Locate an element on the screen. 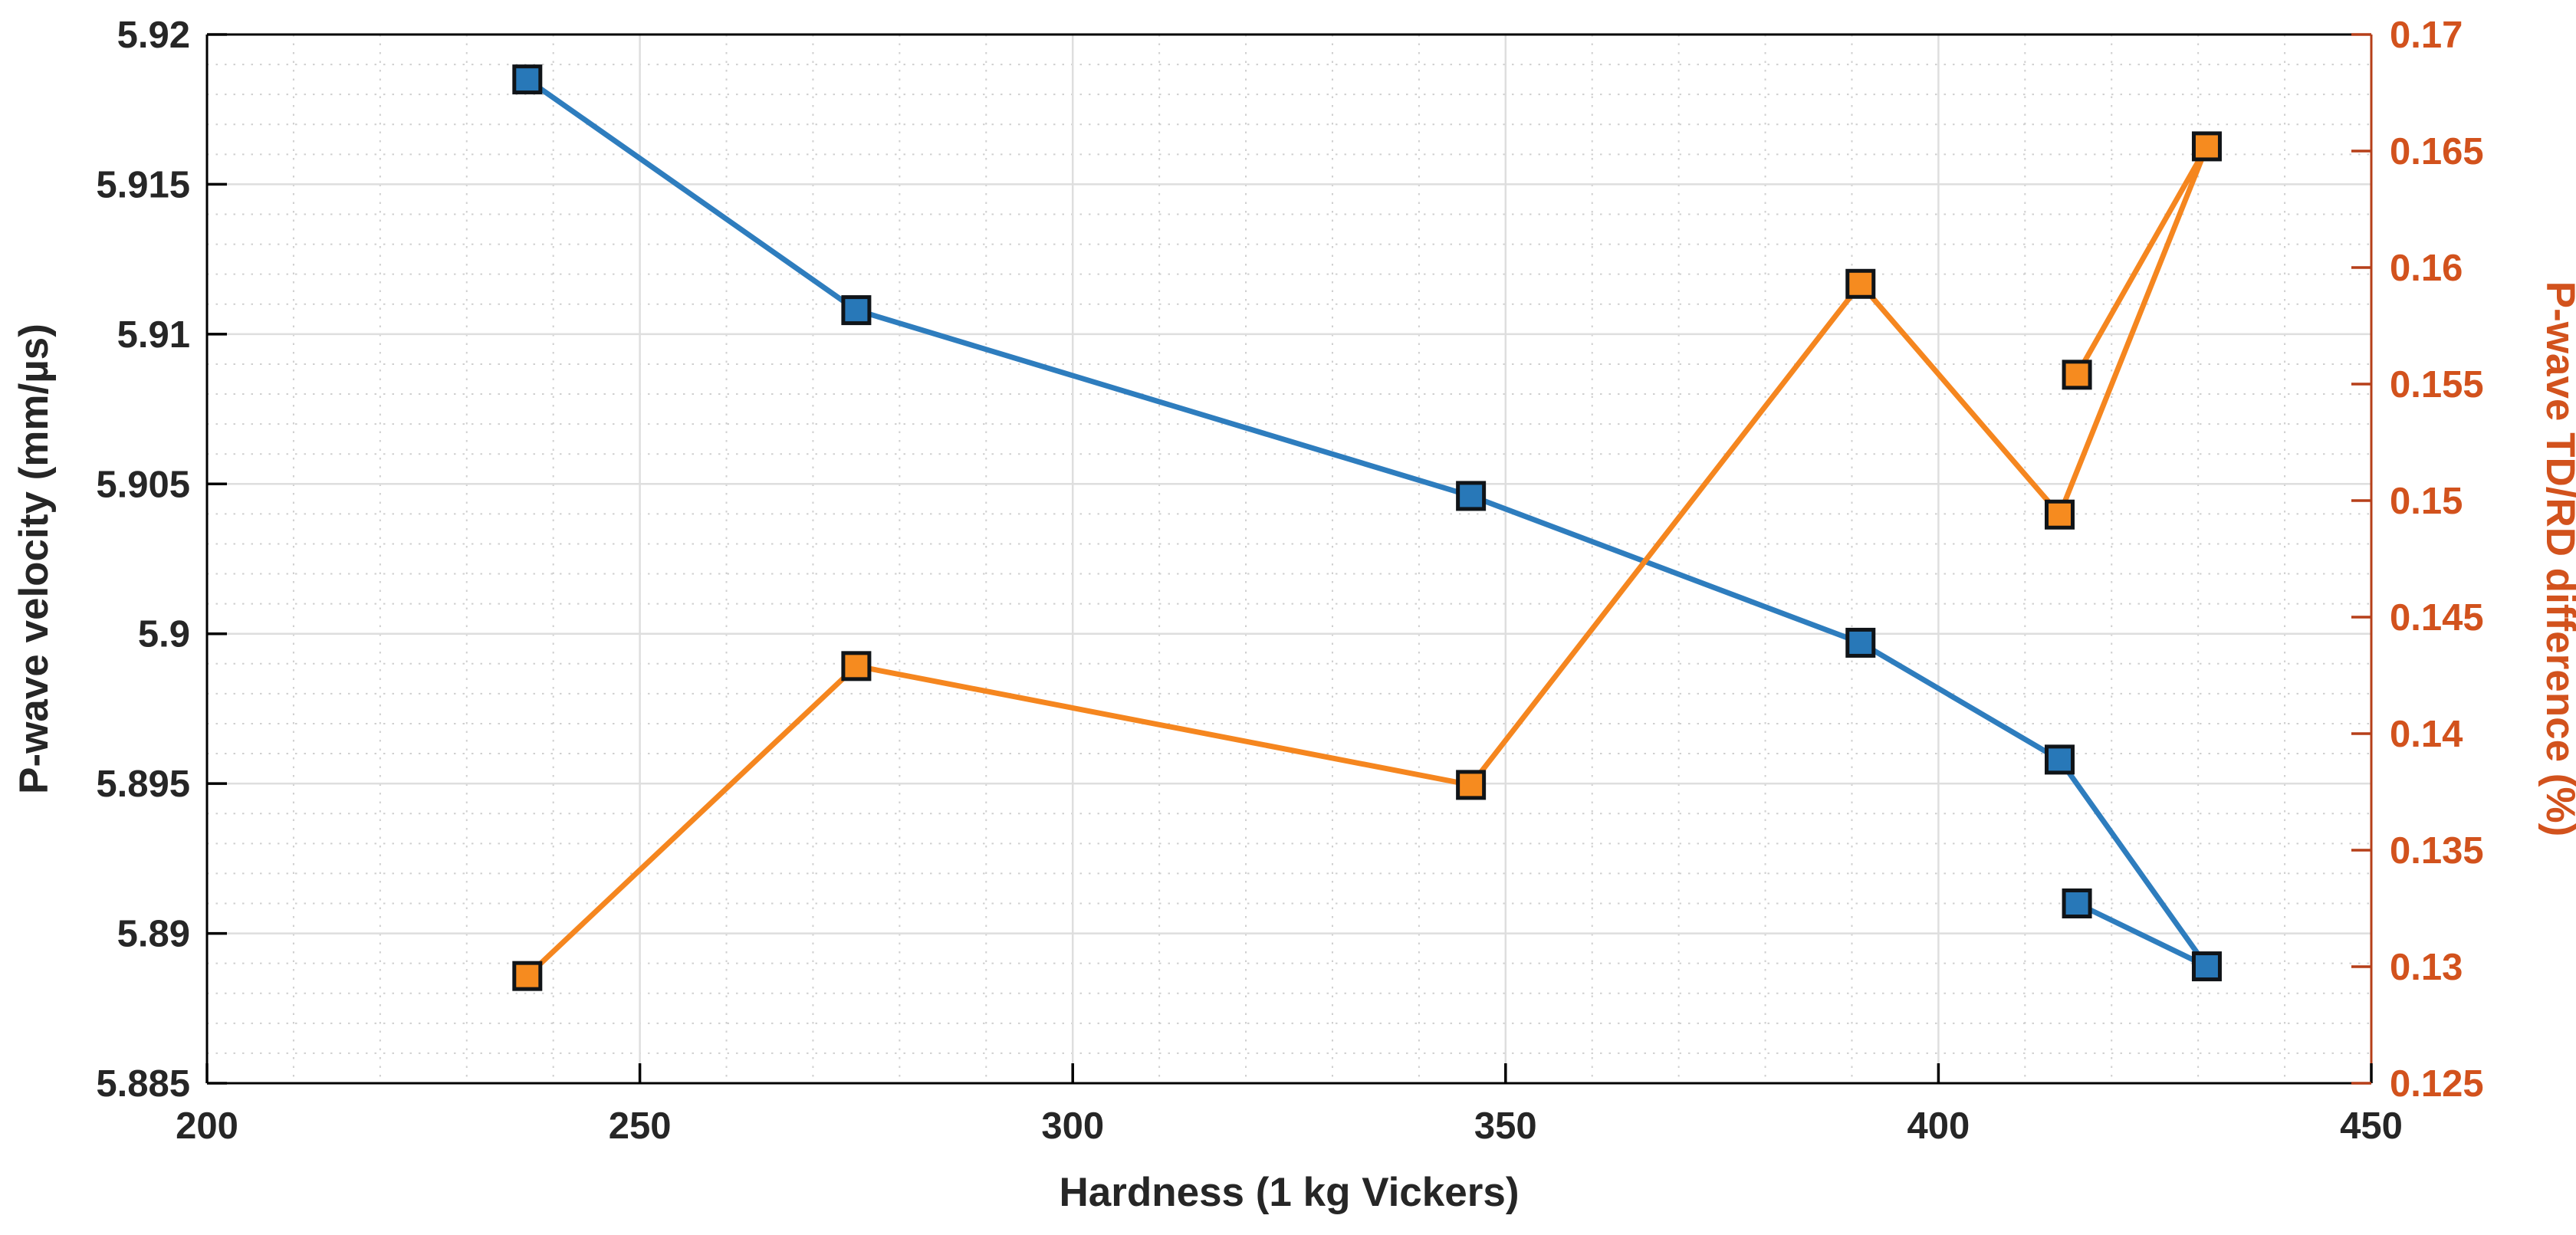 This screenshot has width=2576, height=1235. y-right-tick-label: 0.125 is located at coordinates (2437, 1084).